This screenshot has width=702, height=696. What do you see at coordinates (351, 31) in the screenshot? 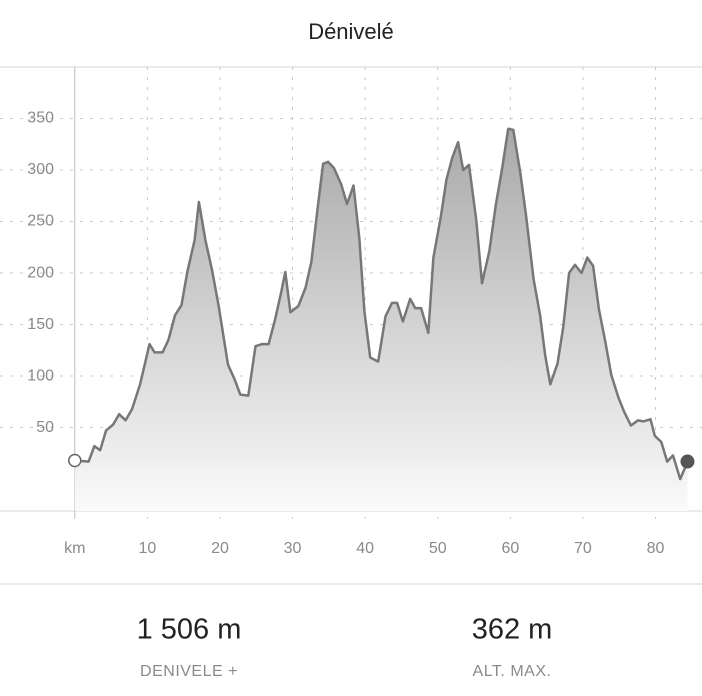
I see `chart-title: Dénivelé` at bounding box center [351, 31].